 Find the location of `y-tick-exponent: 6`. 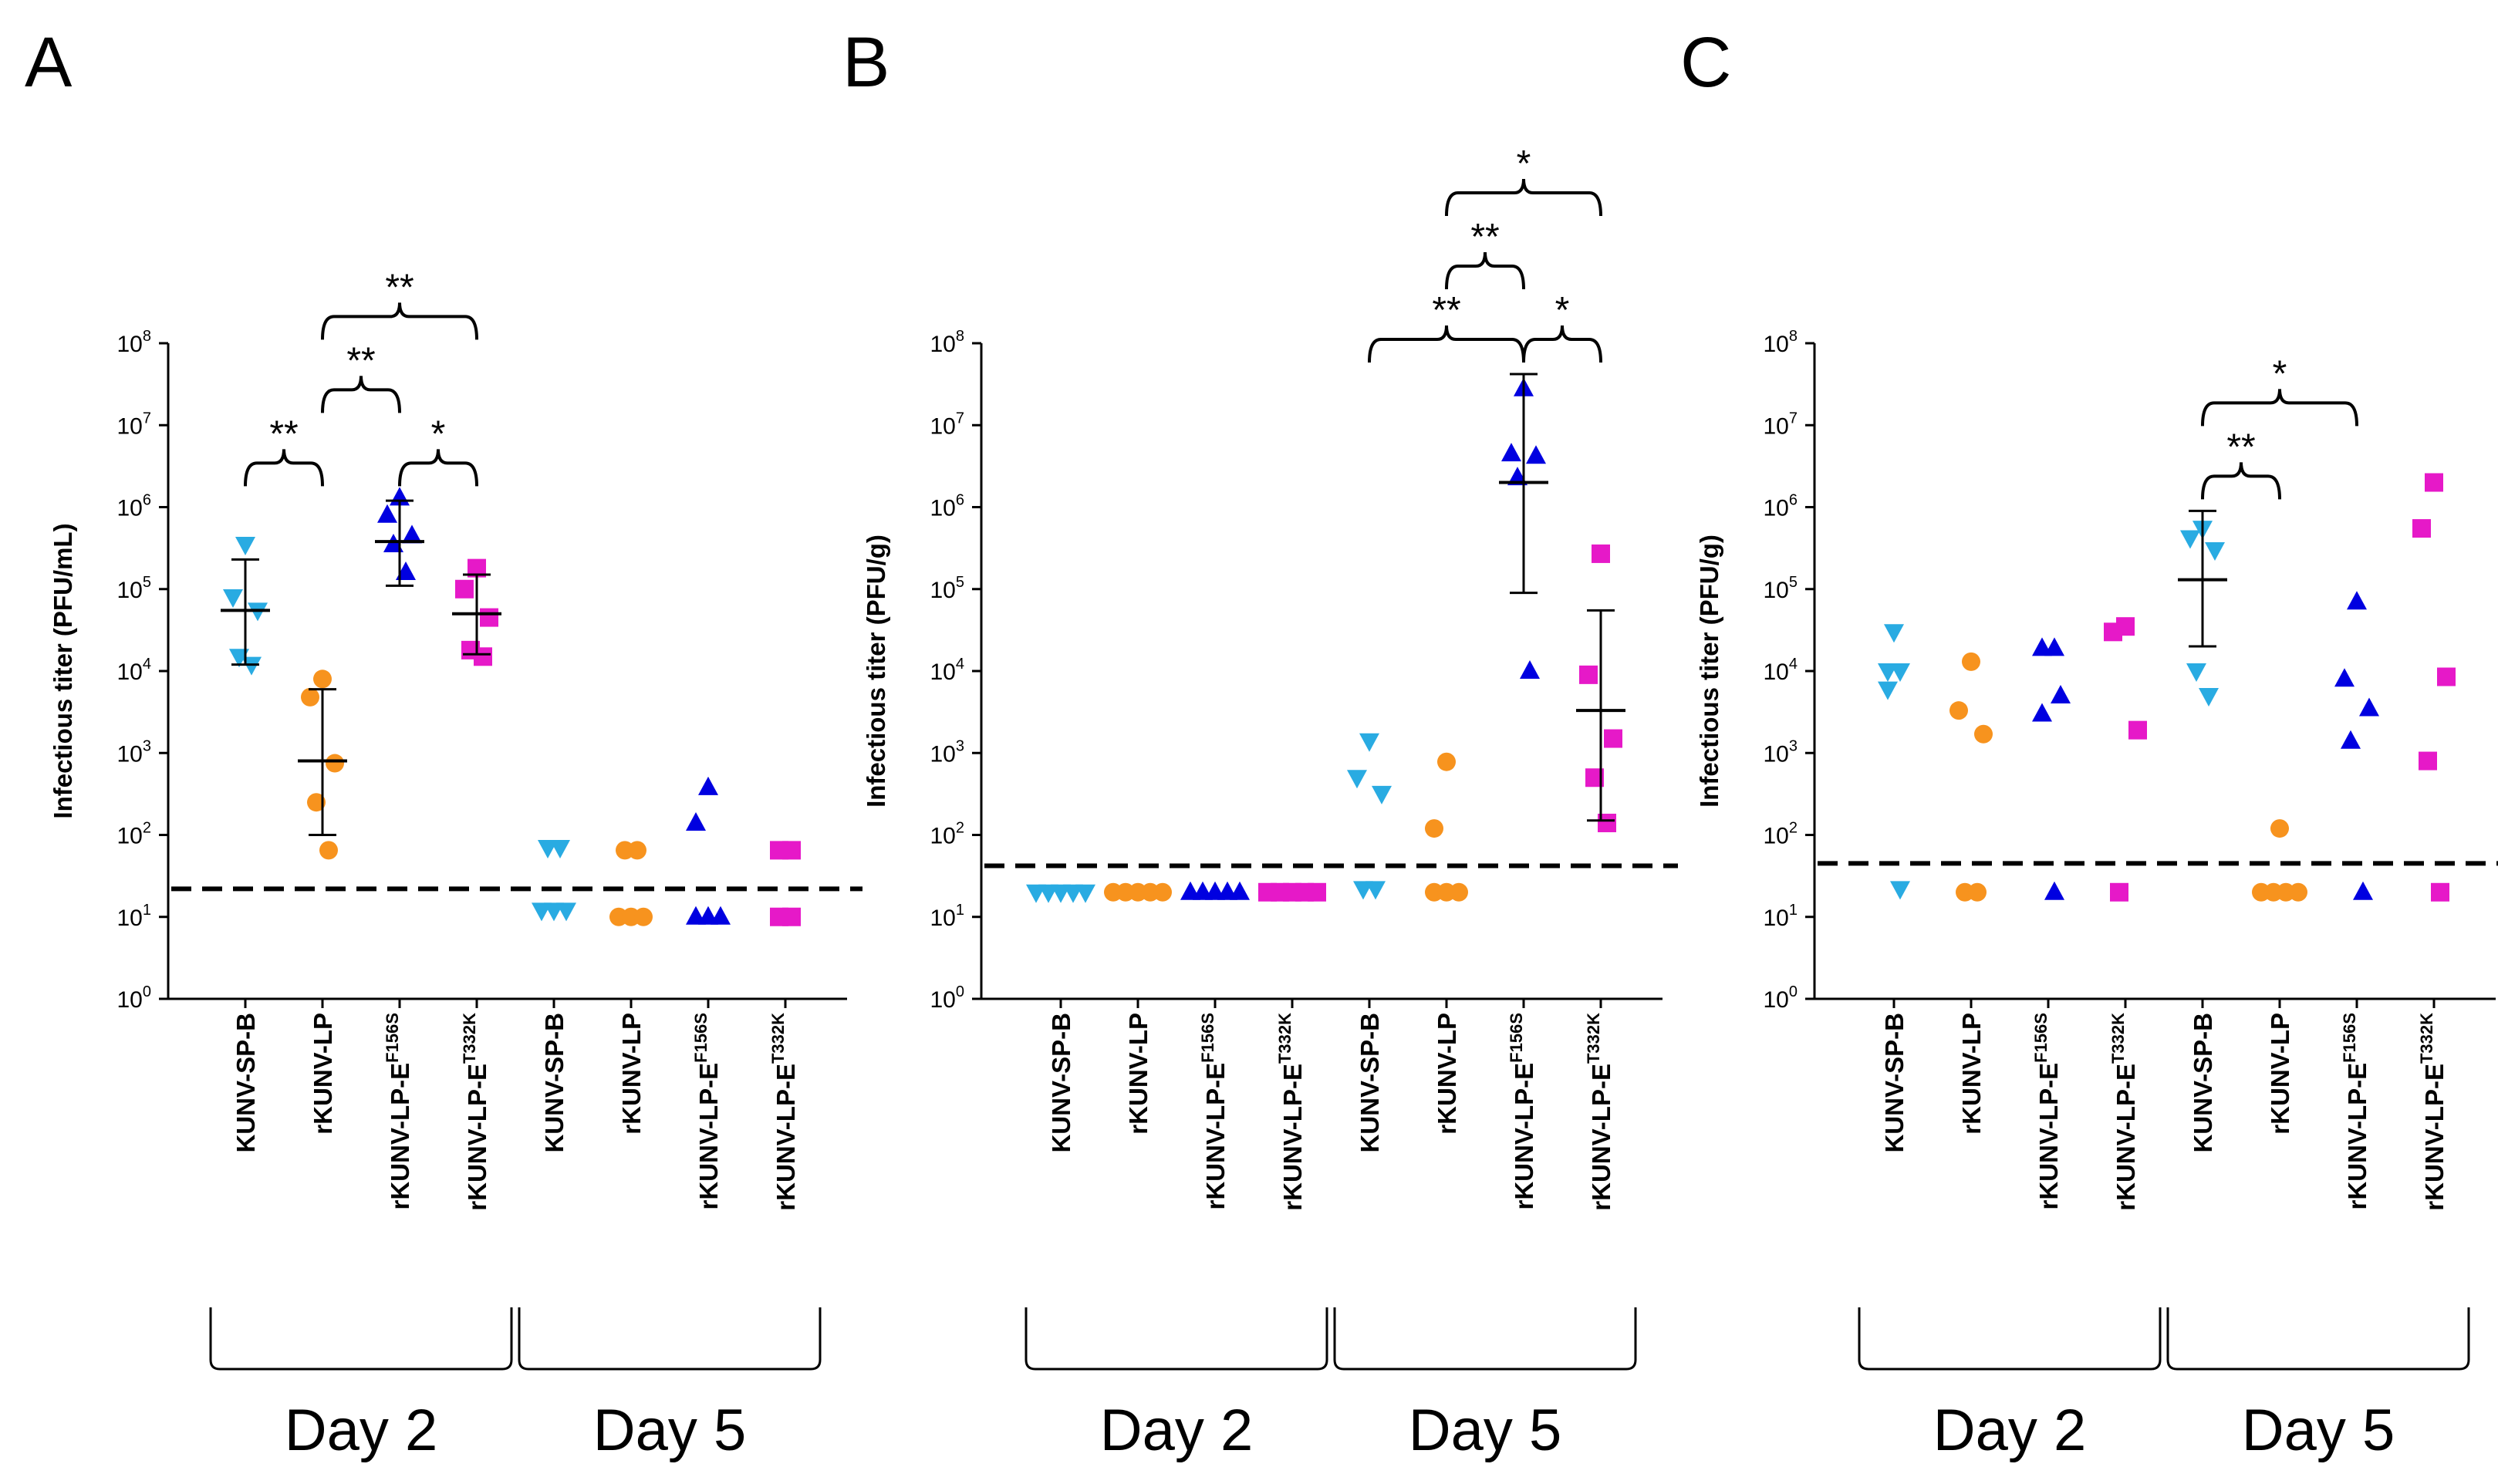

y-tick-exponent: 6 is located at coordinates (1794, 500).